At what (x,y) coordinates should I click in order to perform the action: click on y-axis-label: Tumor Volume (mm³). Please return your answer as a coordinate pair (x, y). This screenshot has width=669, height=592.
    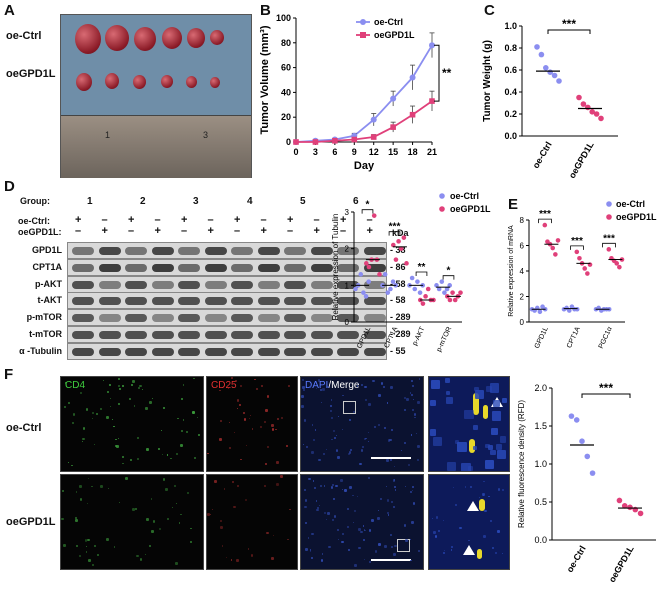
    Looking at the image, I should click on (265, 79).